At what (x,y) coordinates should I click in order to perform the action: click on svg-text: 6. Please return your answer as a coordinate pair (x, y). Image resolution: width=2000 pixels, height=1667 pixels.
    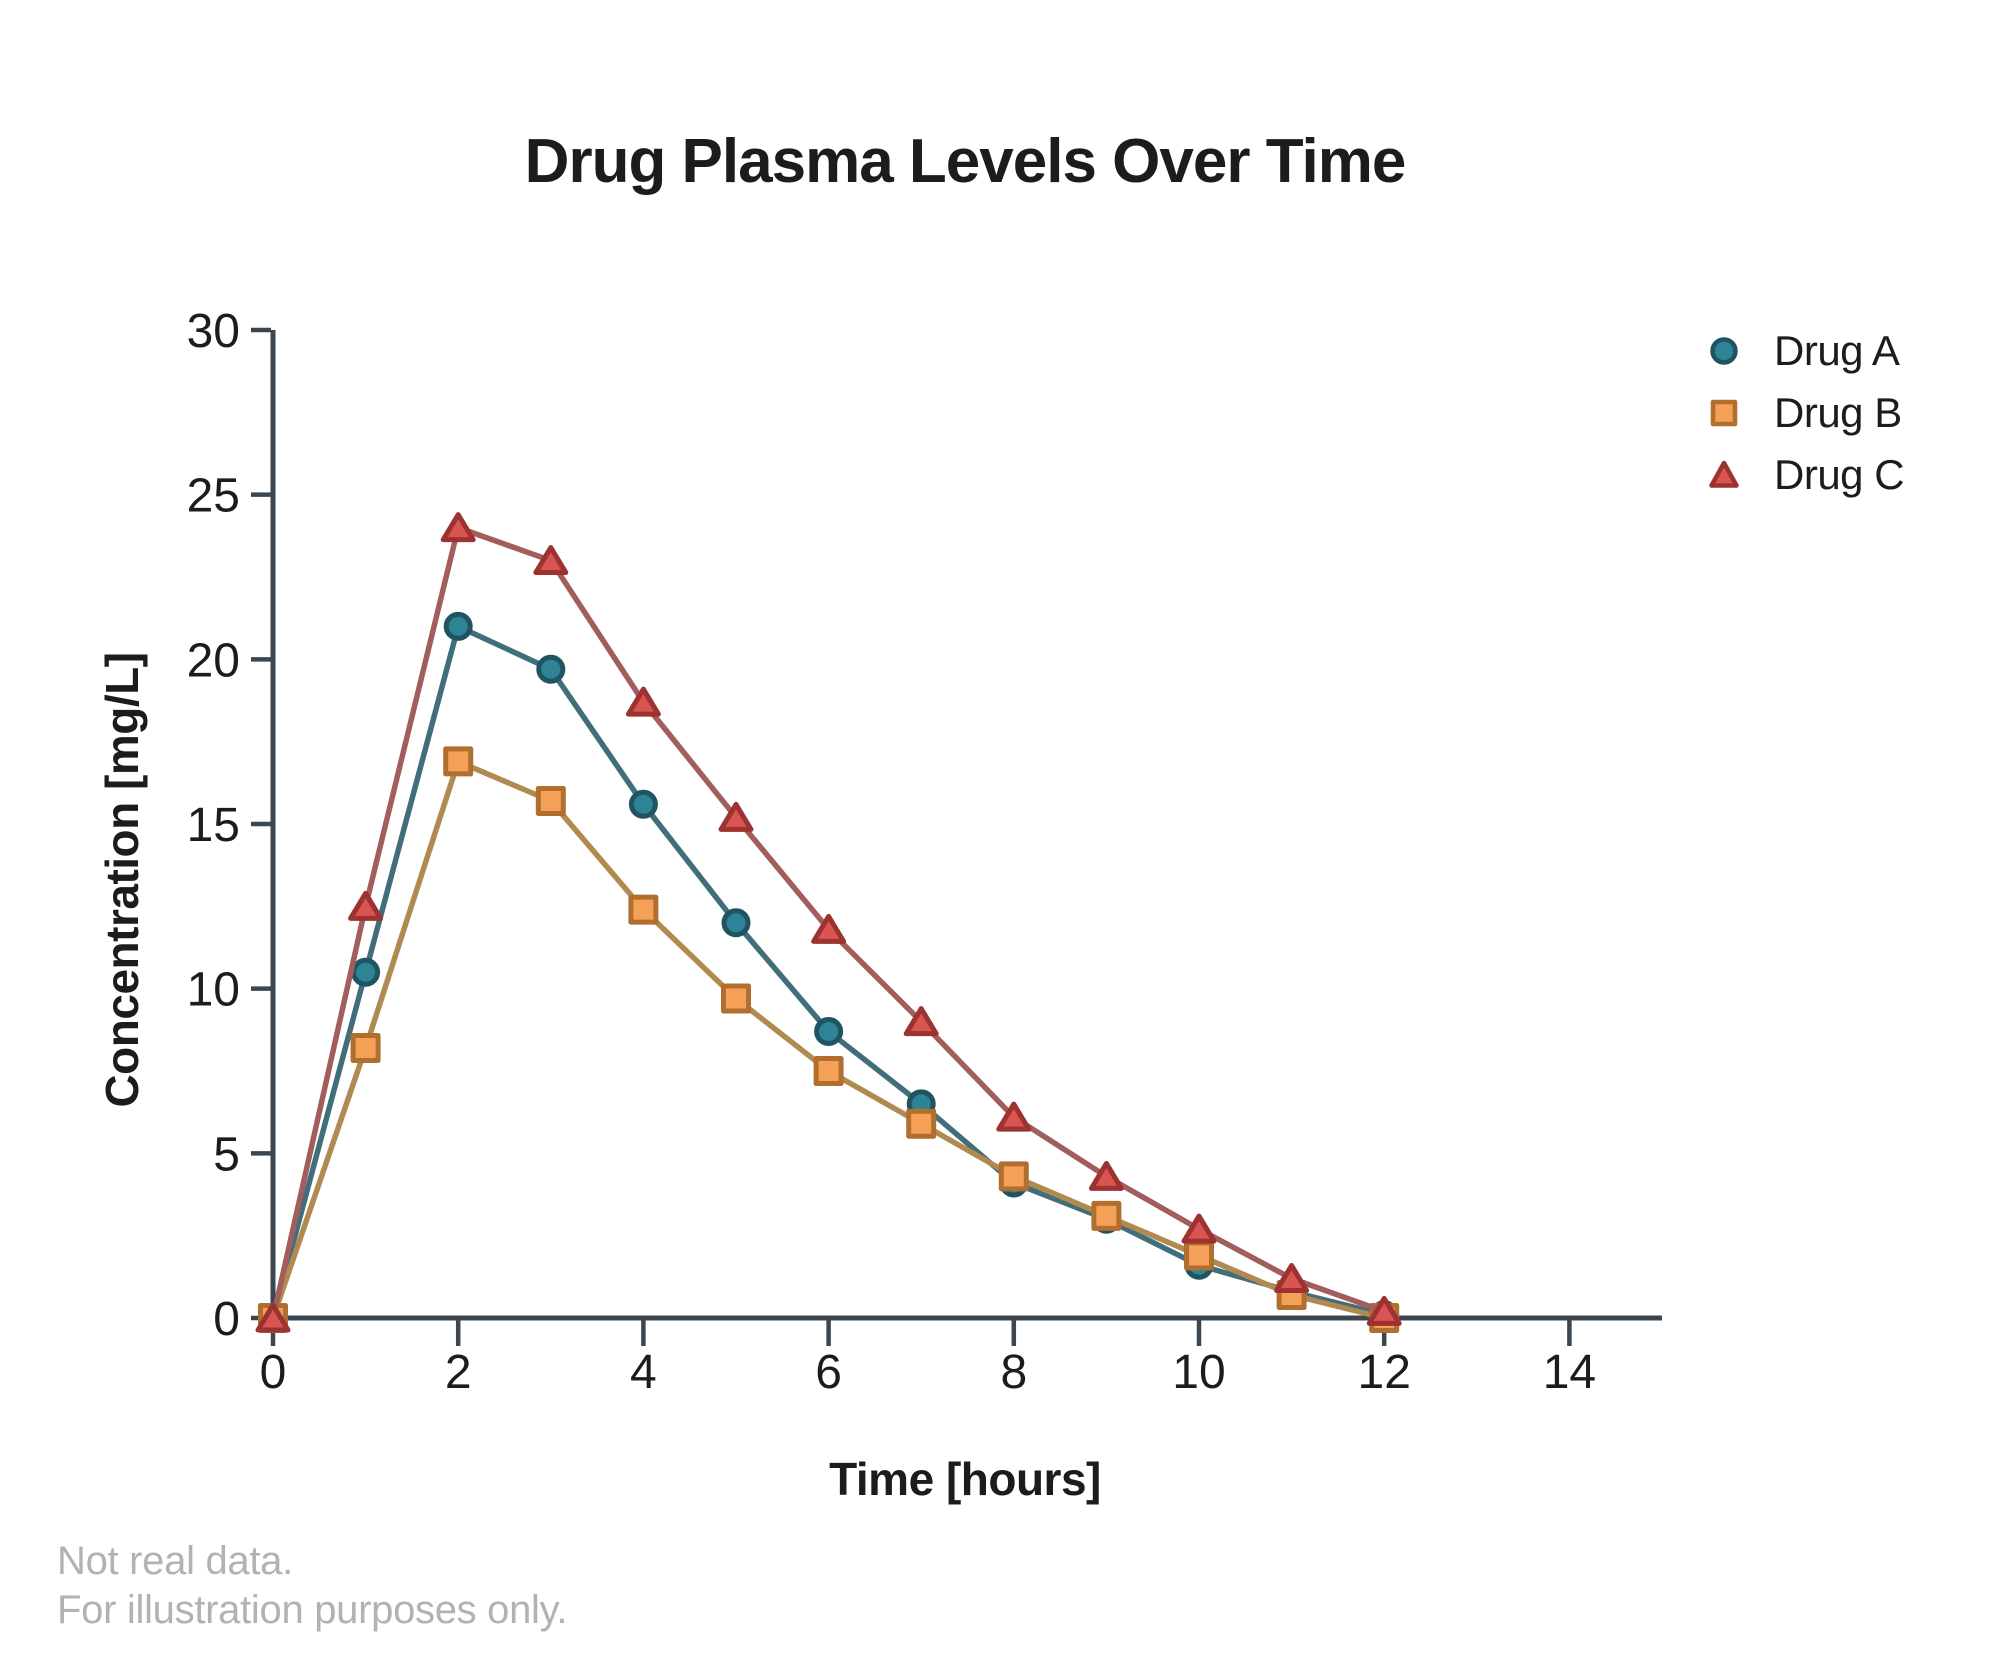
    Looking at the image, I should click on (828, 1372).